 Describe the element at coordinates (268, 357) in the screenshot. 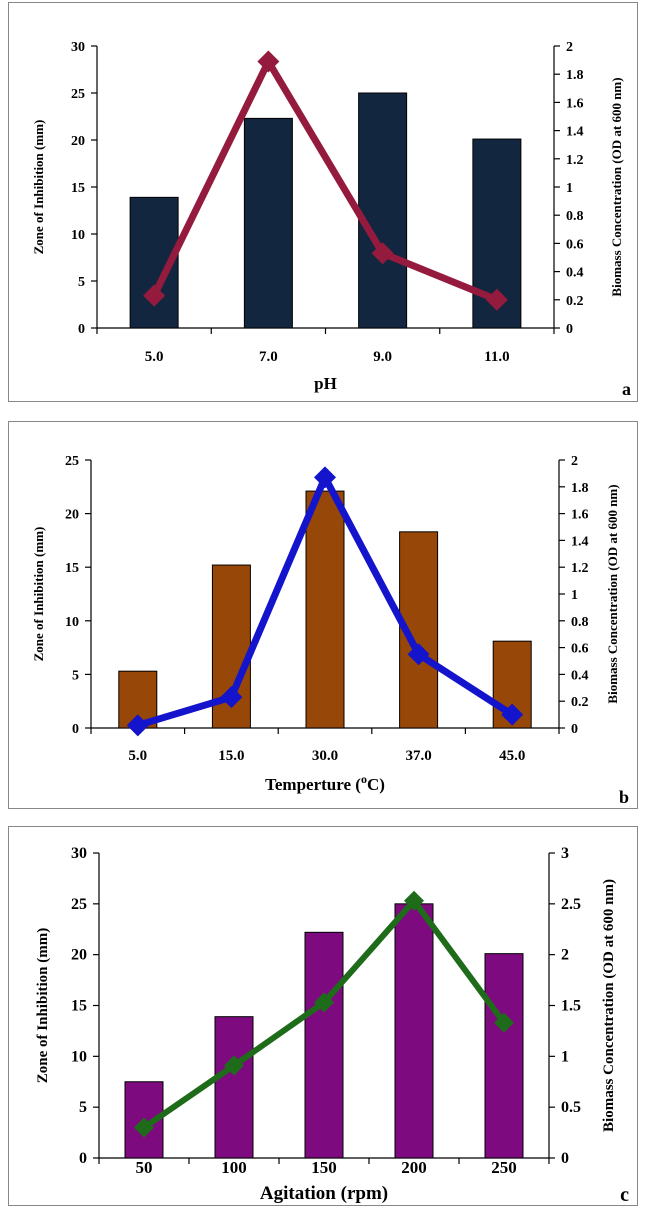

I see `x-tick-label: 7.0` at that location.